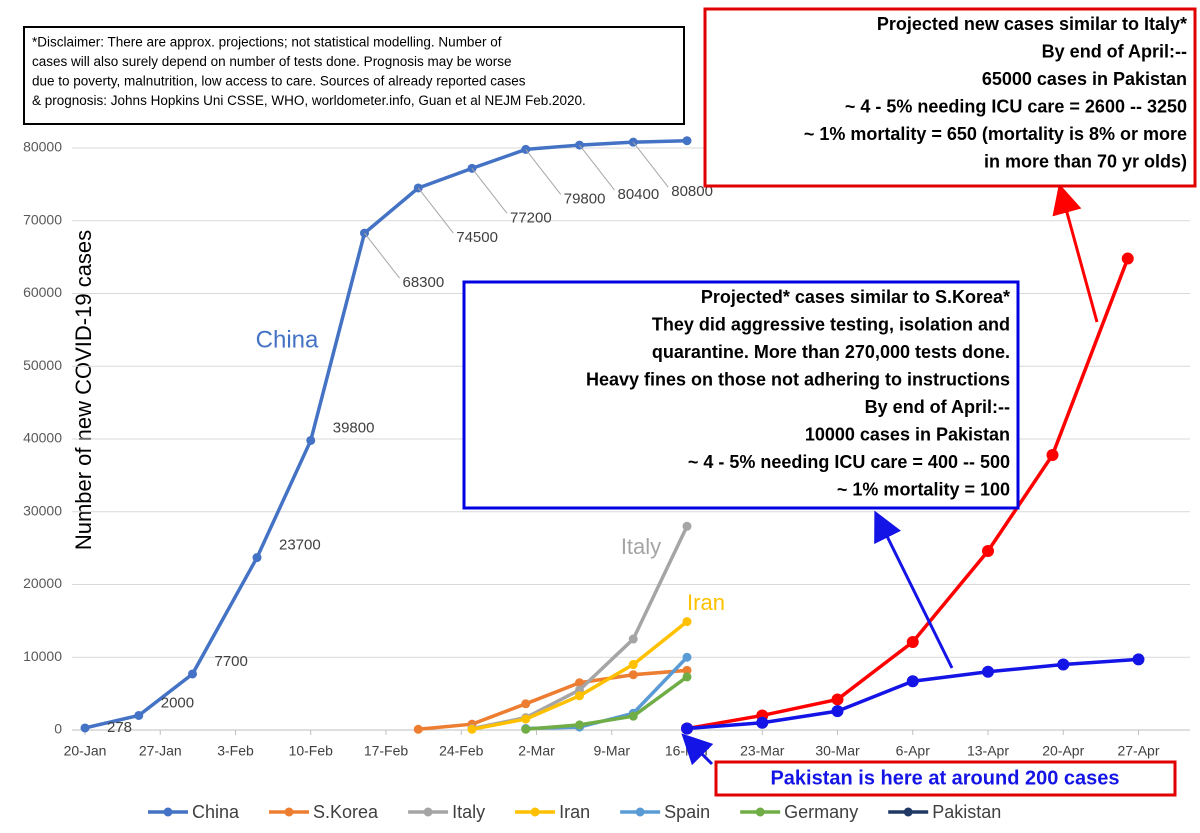  I want to click on italy-projection-text: in more than 70 yr olds), so click(1085, 161).